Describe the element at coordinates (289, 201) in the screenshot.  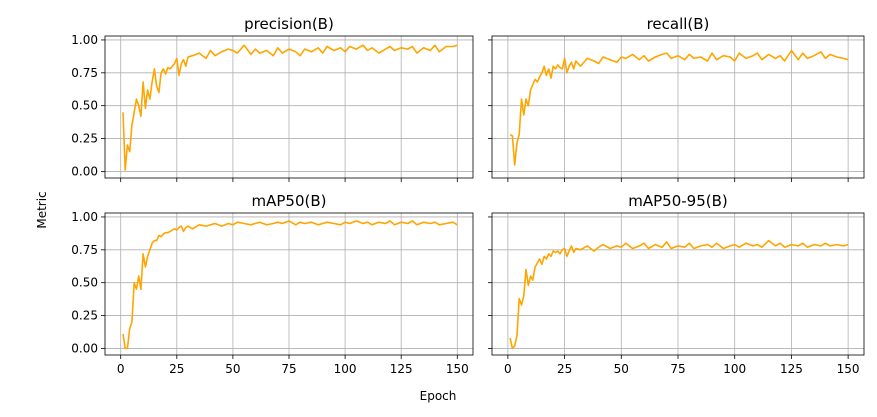
I see `chart-title: mAP50(B)` at that location.